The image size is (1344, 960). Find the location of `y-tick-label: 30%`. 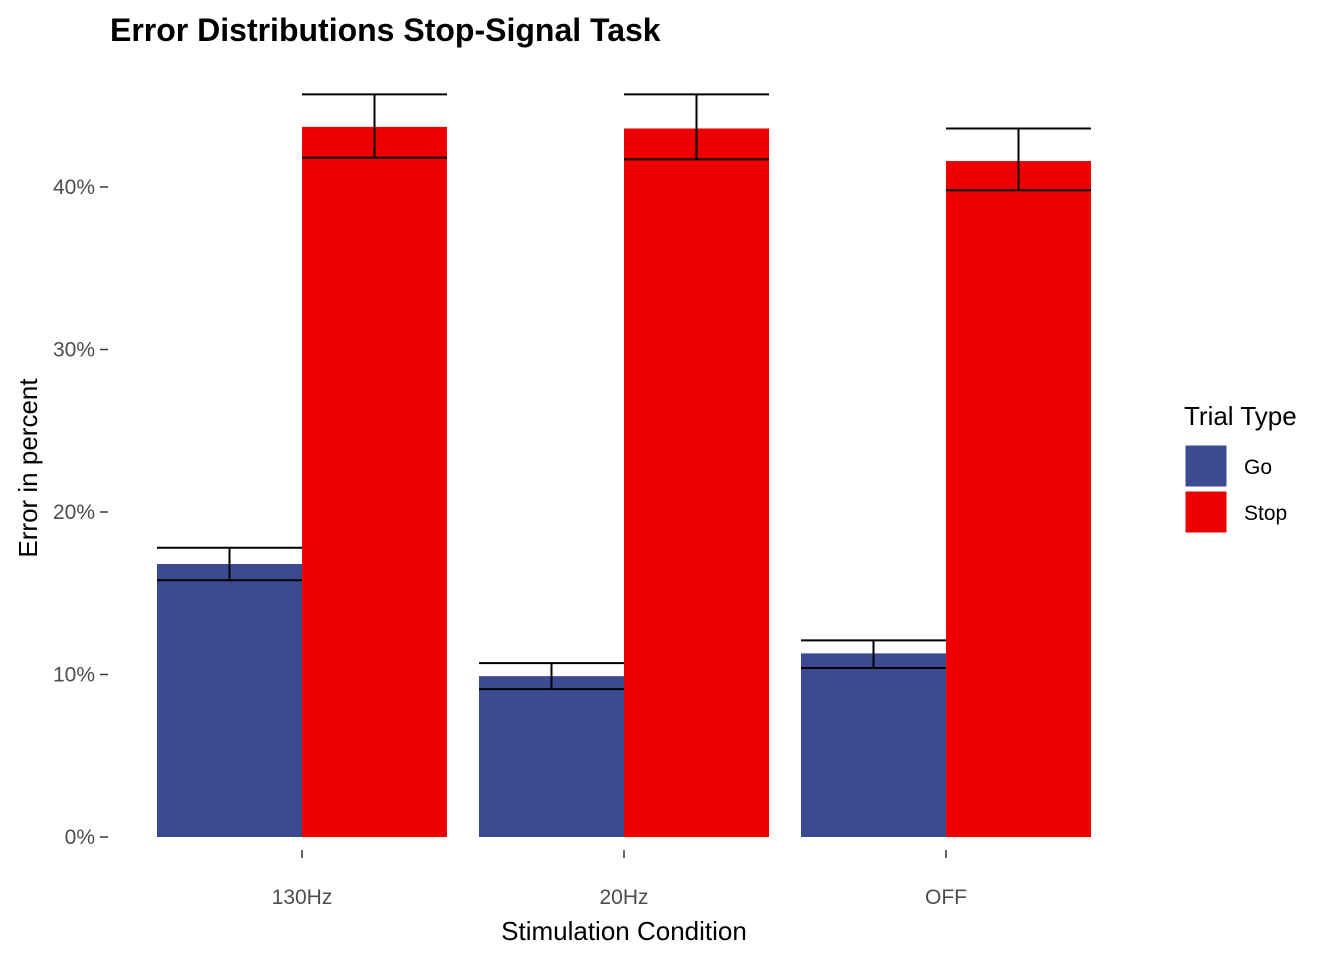

y-tick-label: 30% is located at coordinates (74, 350).